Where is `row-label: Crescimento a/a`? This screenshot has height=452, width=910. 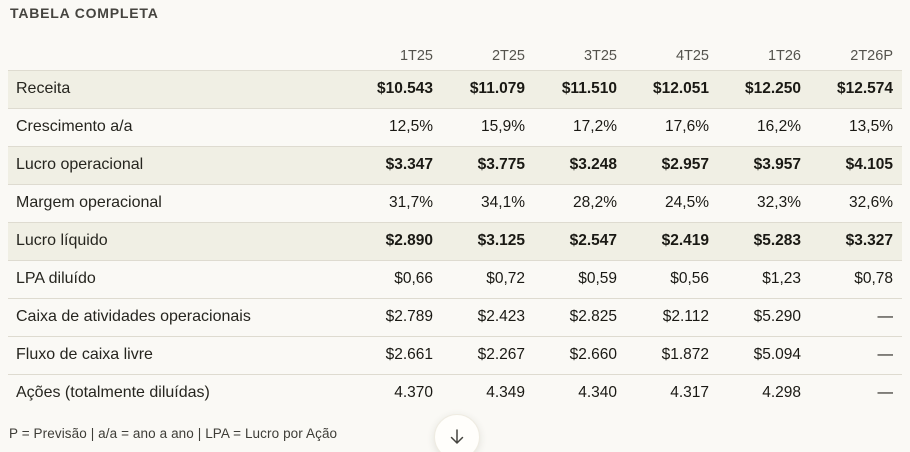
row-label: Crescimento a/a is located at coordinates (74, 126).